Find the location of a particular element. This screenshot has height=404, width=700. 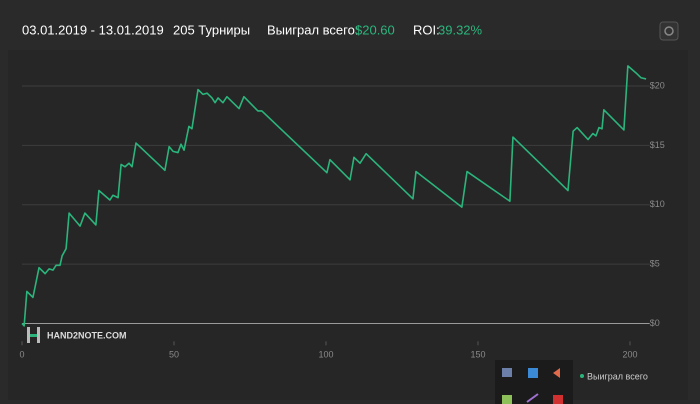

won-value: $20.60 is located at coordinates (375, 29).